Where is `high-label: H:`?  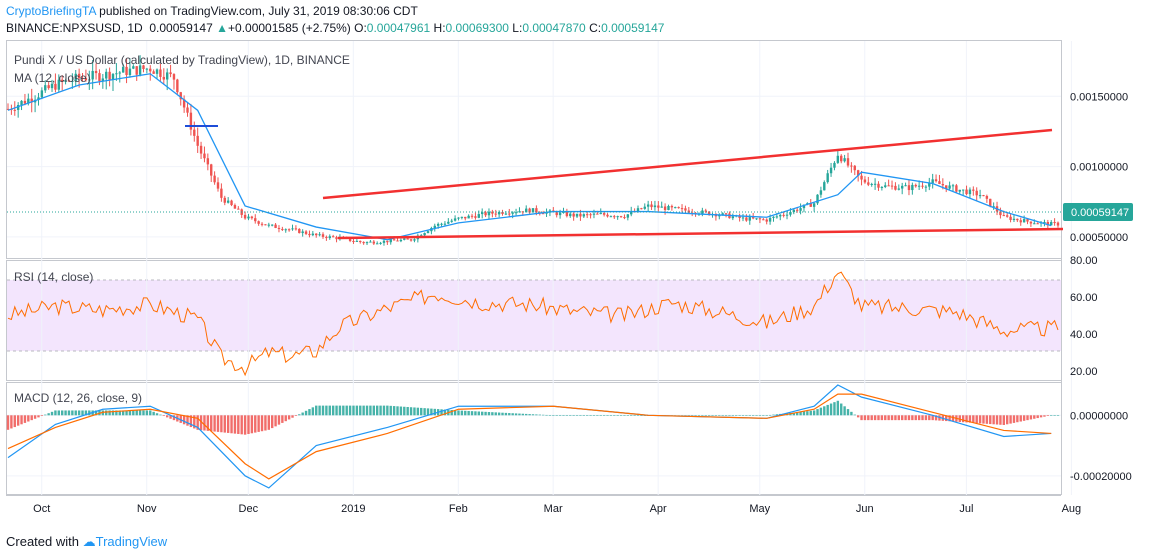
high-label: H: is located at coordinates (439, 28).